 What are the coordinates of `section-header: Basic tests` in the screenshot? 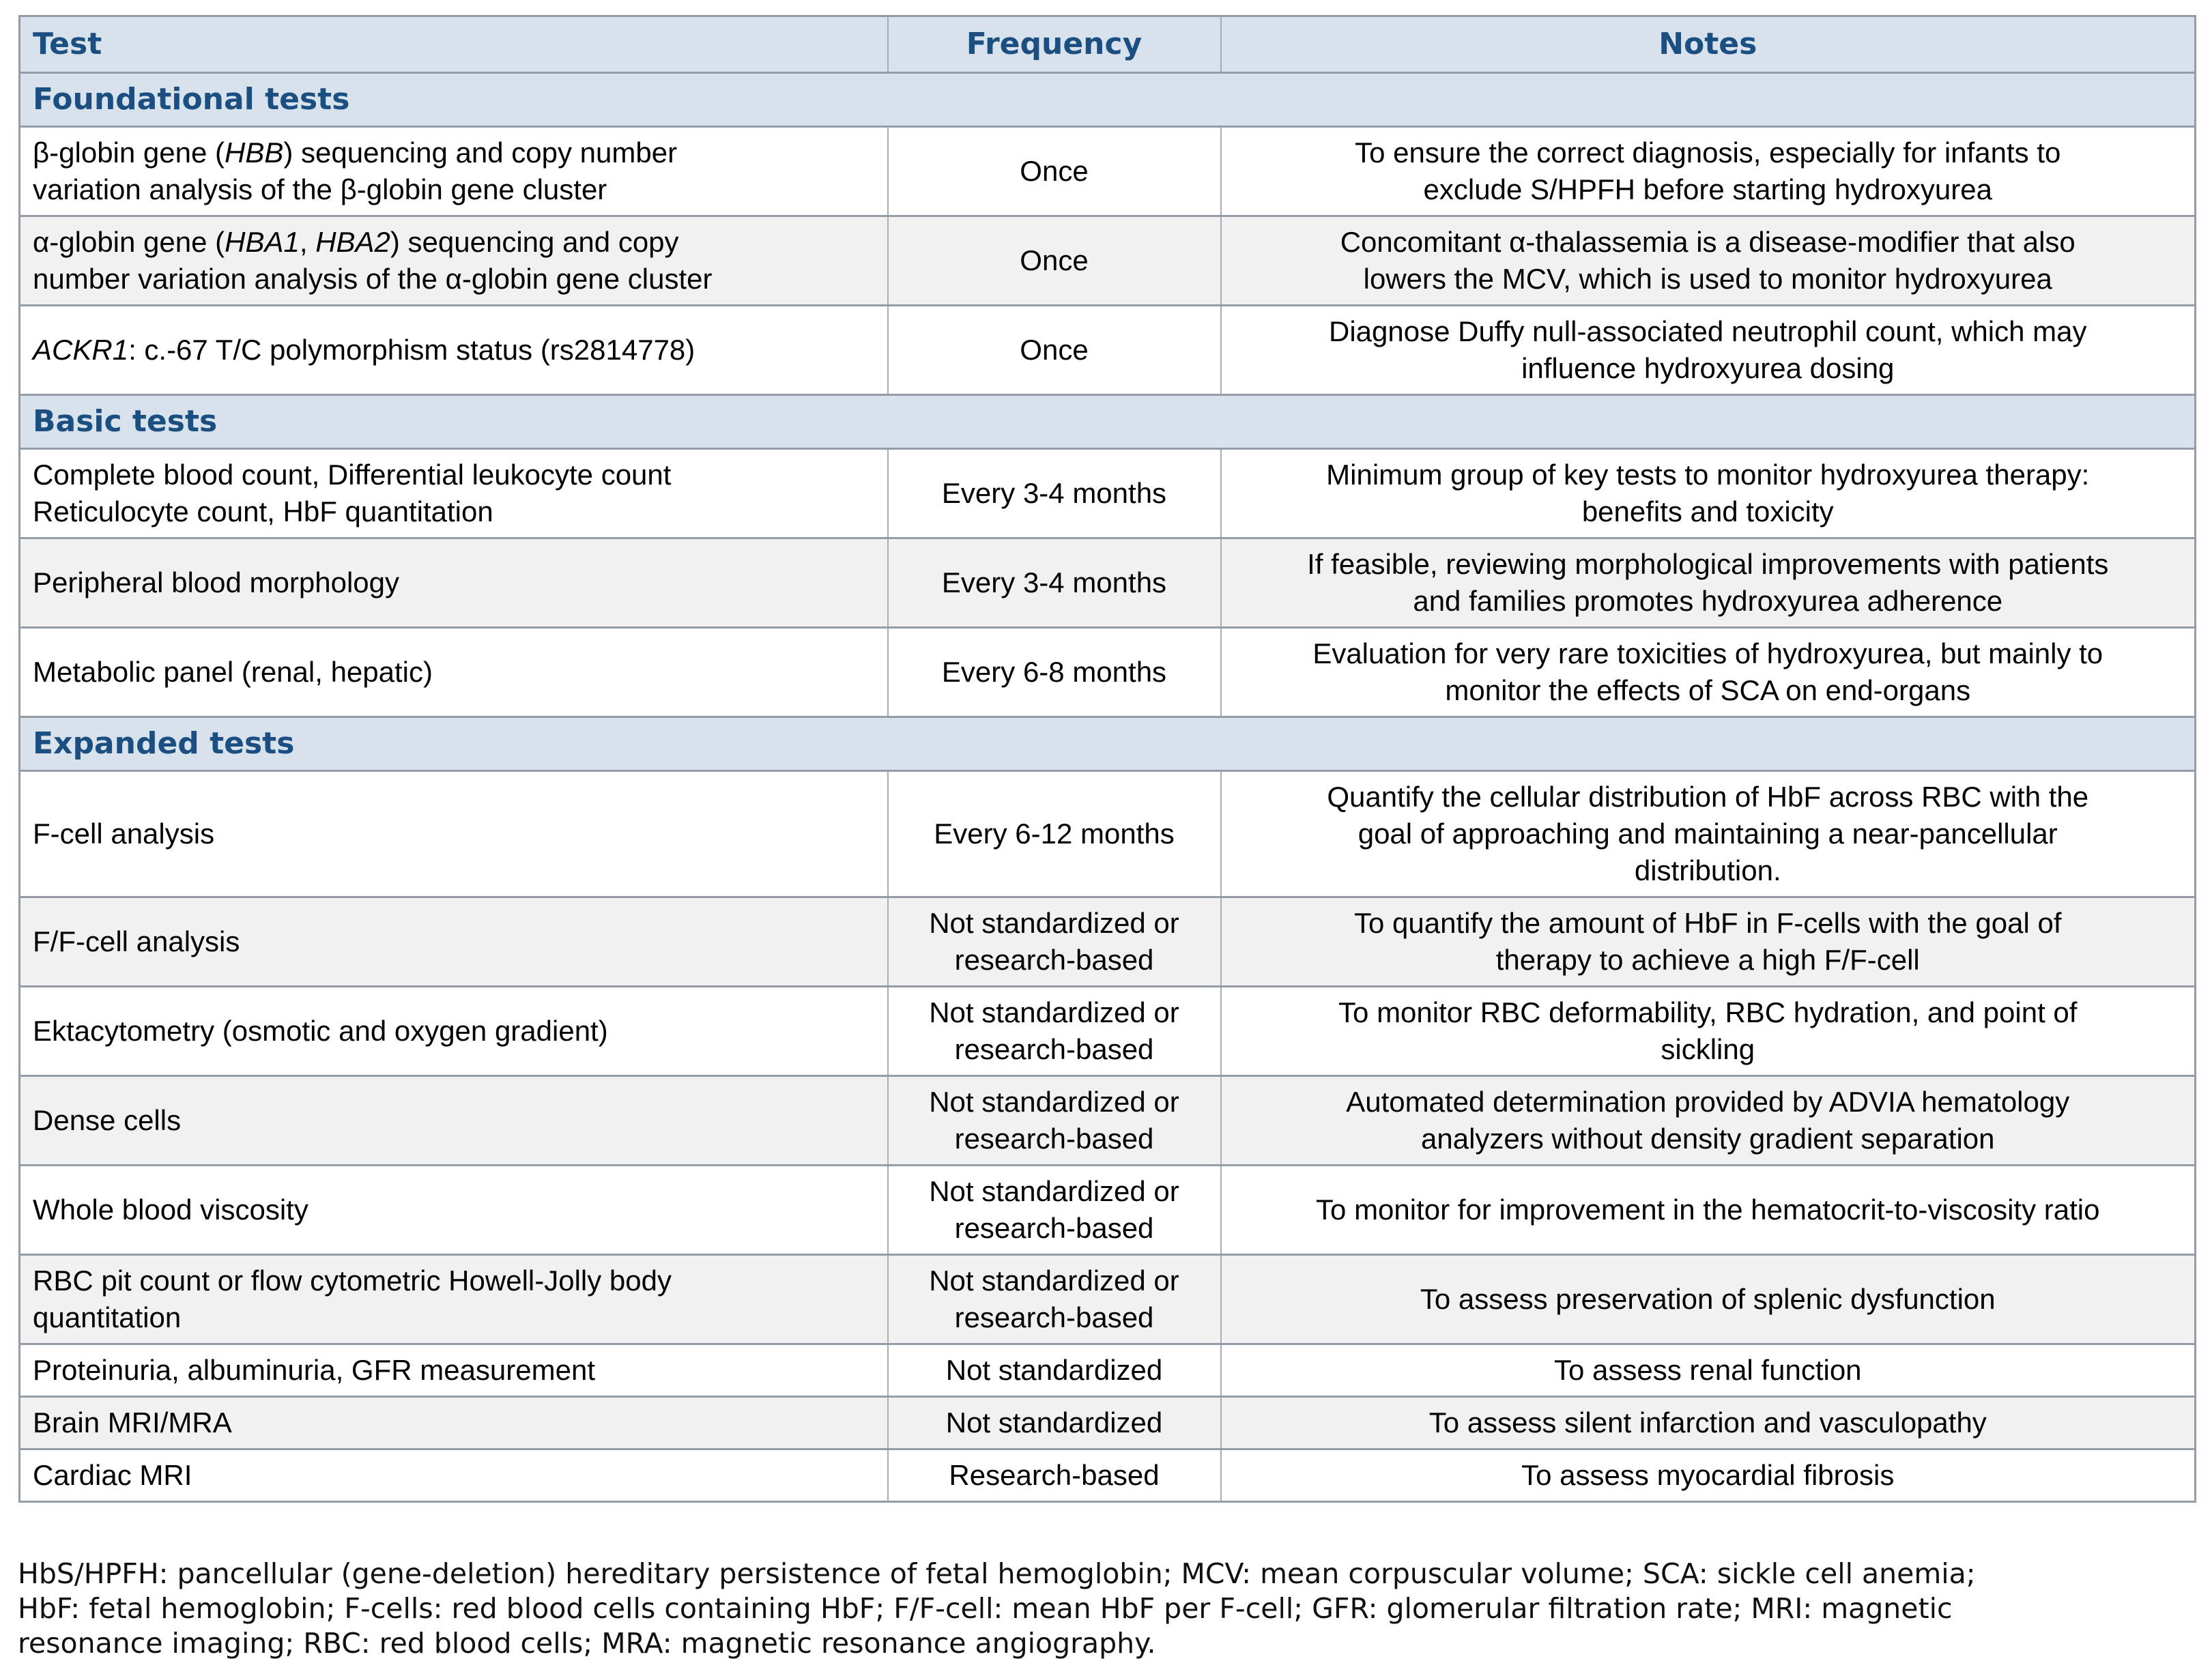 It's located at (1107, 422).